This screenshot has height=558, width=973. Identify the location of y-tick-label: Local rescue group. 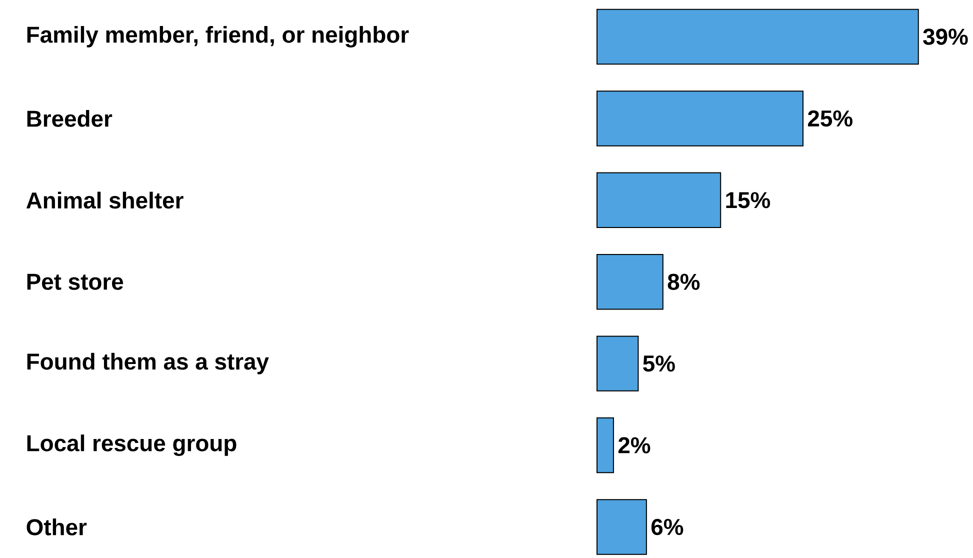
(131, 445).